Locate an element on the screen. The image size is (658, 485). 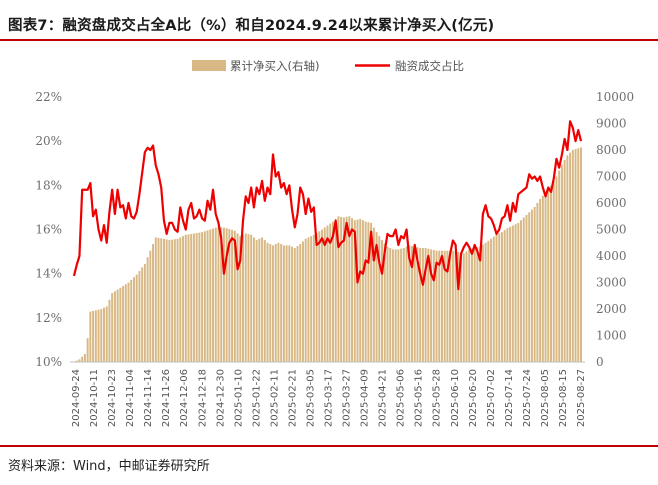
right-axis-tick-label: 0 is located at coordinates (600, 362).